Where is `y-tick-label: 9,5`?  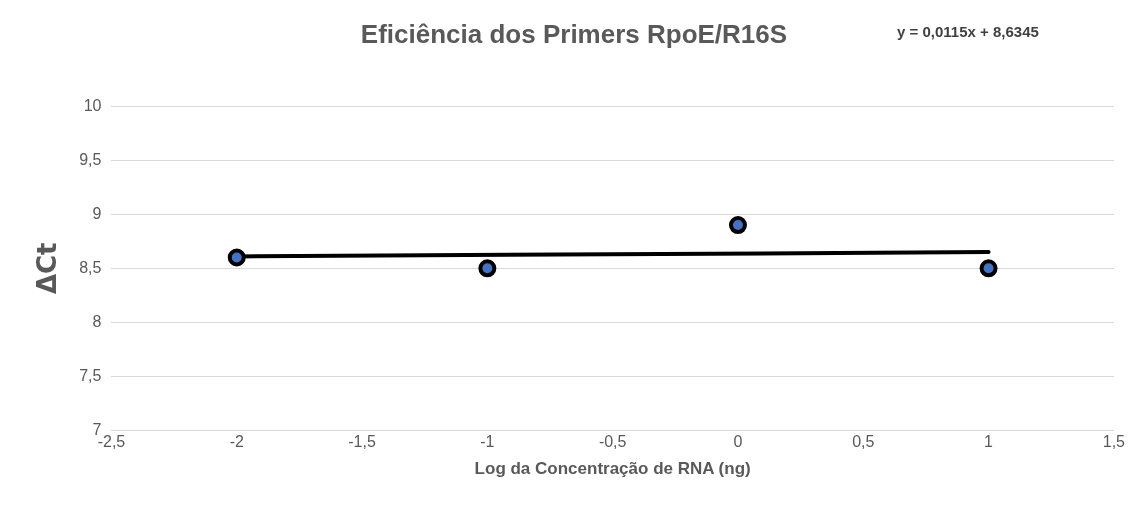 y-tick-label: 9,5 is located at coordinates (90, 159).